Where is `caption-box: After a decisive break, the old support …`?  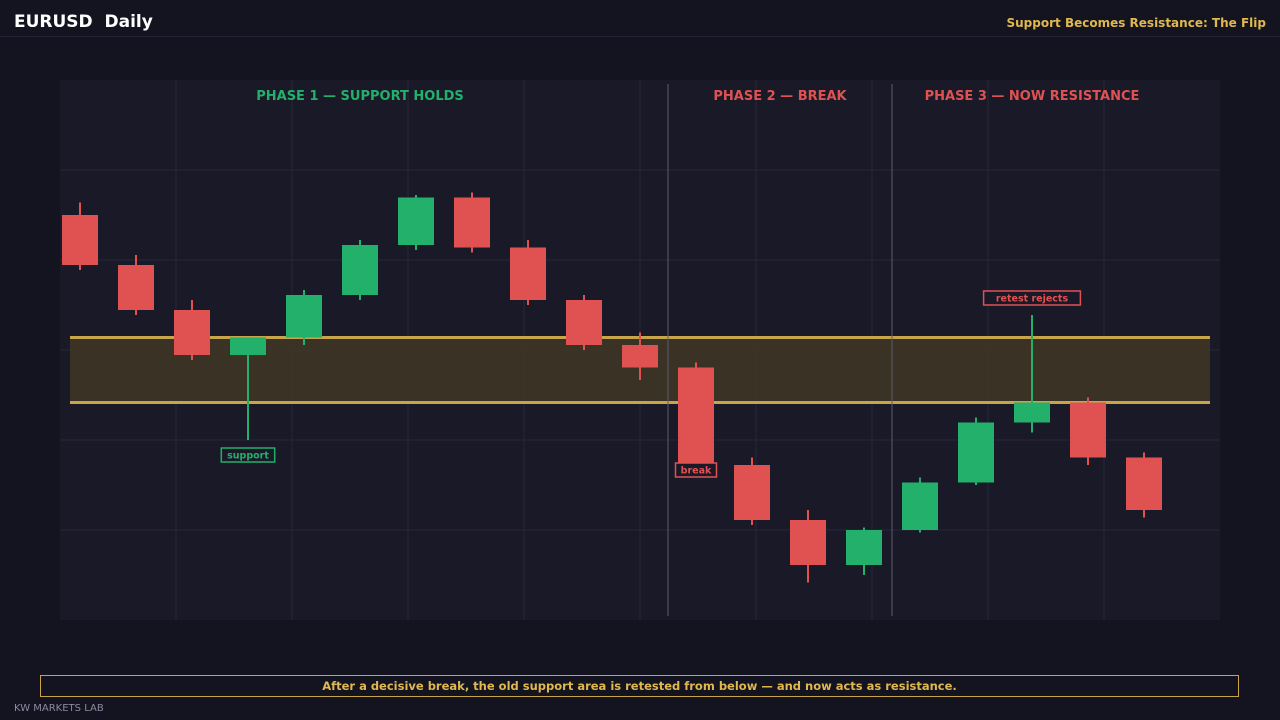 caption-box: After a decisive break, the old support … is located at coordinates (639, 686).